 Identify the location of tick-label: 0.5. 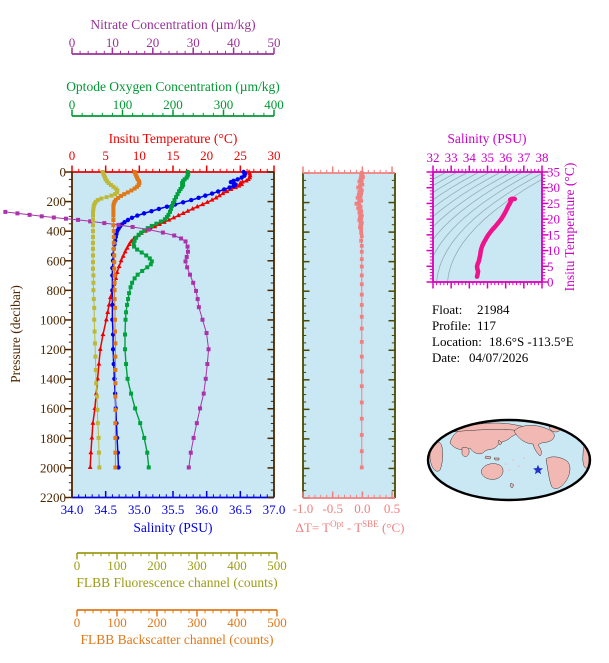
(392, 508).